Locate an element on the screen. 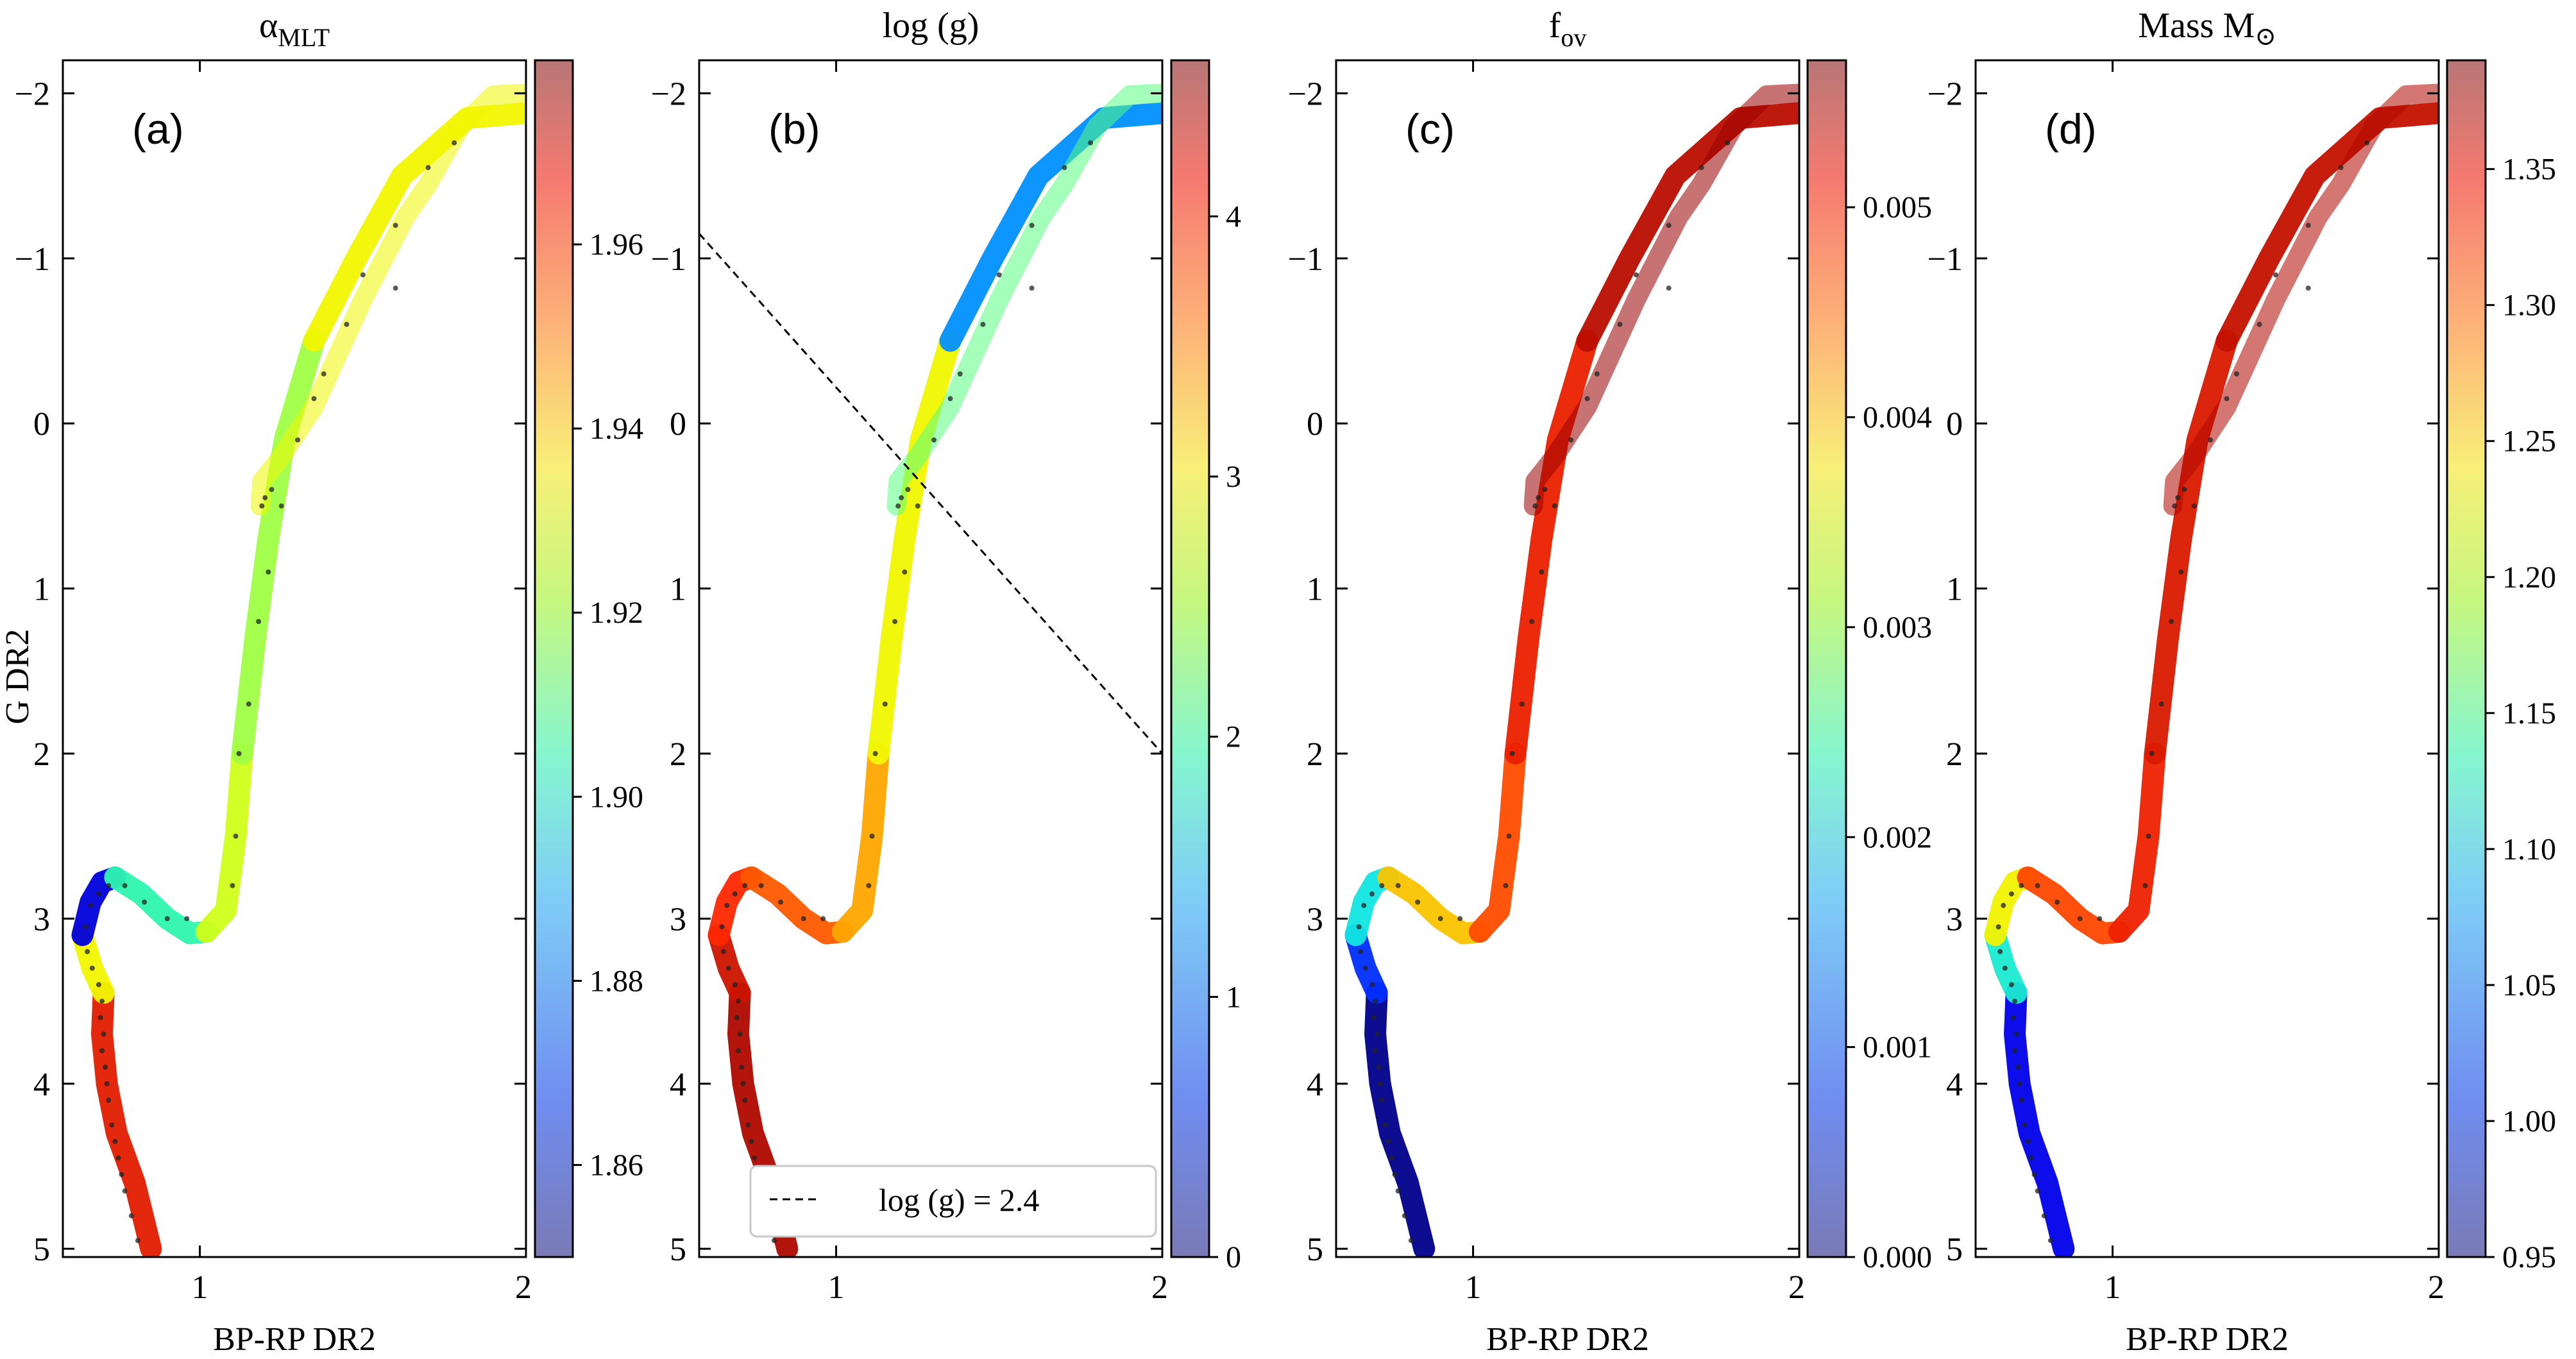  y-tick-label: −1 is located at coordinates (32, 259).